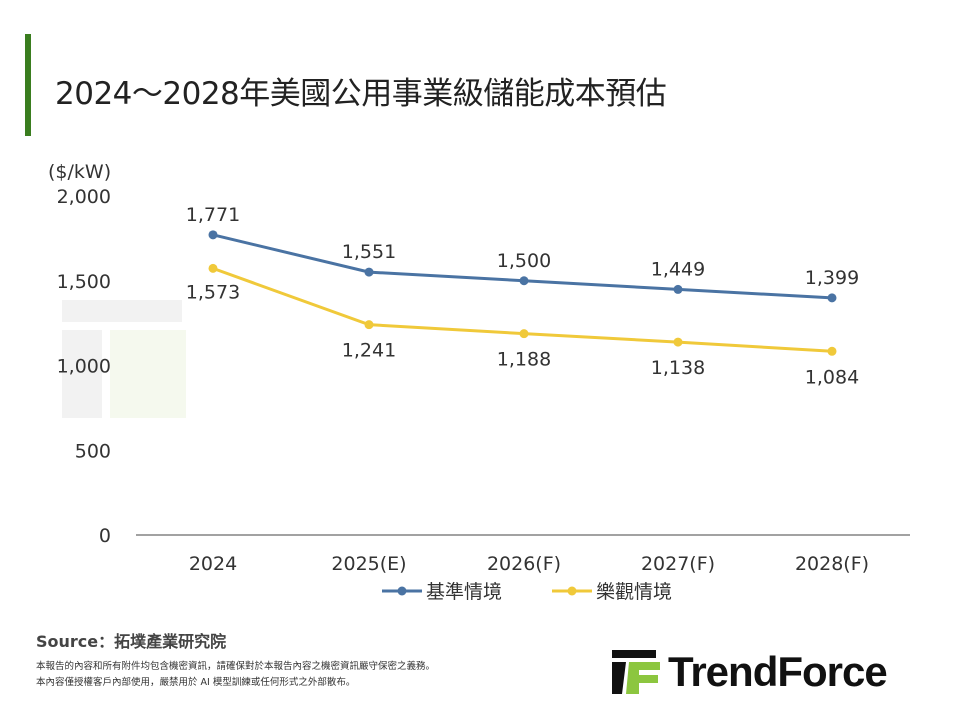 This screenshot has height=720, width=960. I want to click on y-tick-label: 2,000, so click(84, 197).